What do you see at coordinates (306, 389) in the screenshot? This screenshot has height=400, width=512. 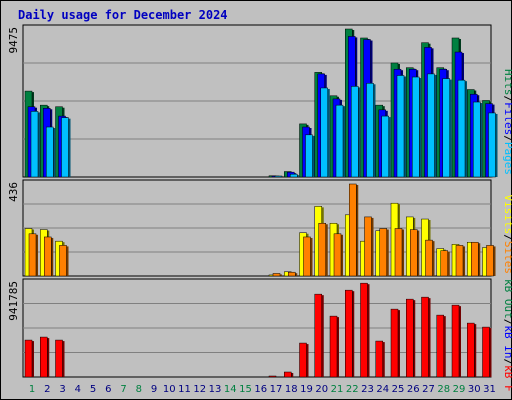 I see `x-tick-label-day-19: 19` at bounding box center [306, 389].